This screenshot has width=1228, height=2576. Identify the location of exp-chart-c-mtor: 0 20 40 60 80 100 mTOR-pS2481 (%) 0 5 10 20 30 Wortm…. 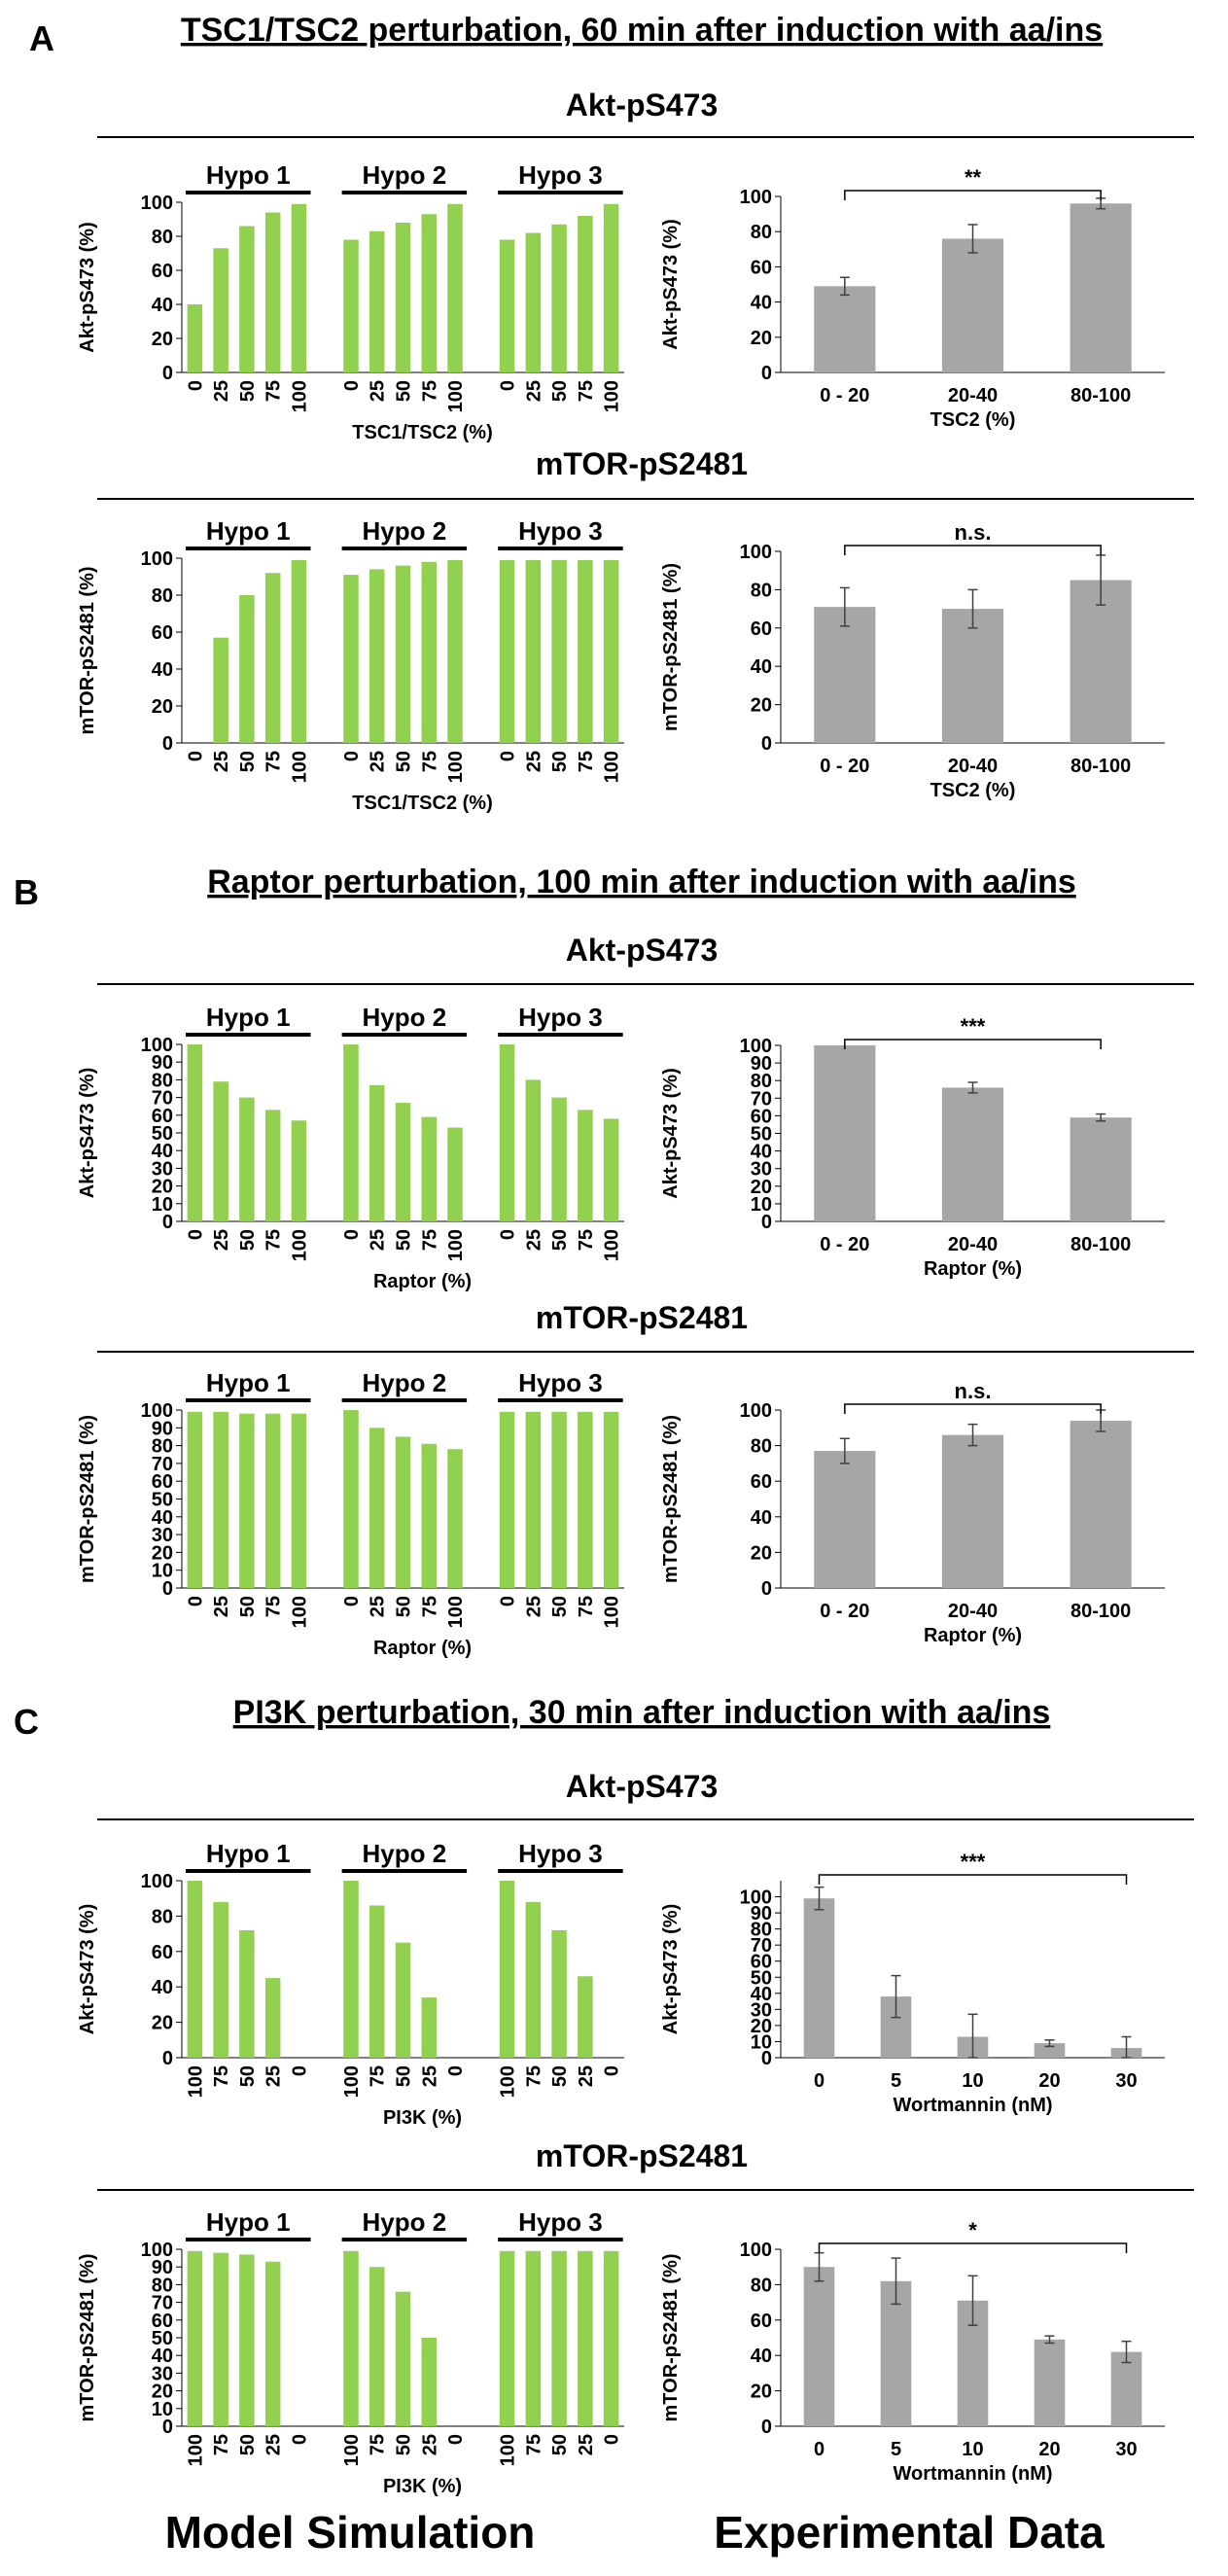
(912, 2352).